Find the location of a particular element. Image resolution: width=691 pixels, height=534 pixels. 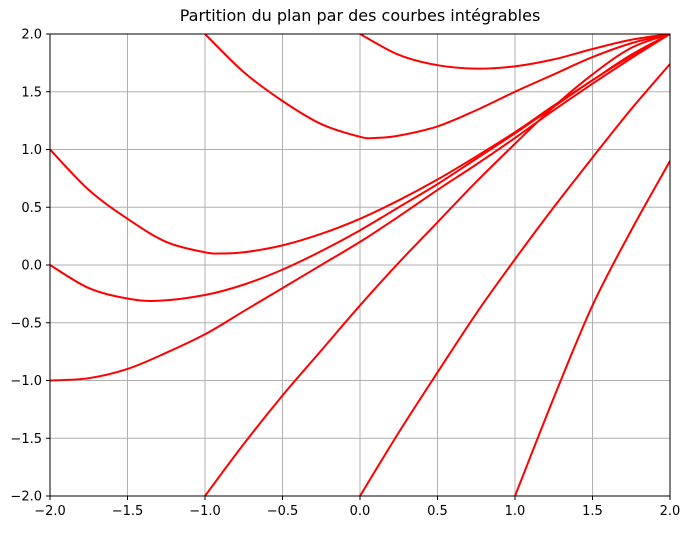

y-tick-label: −1.5 is located at coordinates (26, 439).